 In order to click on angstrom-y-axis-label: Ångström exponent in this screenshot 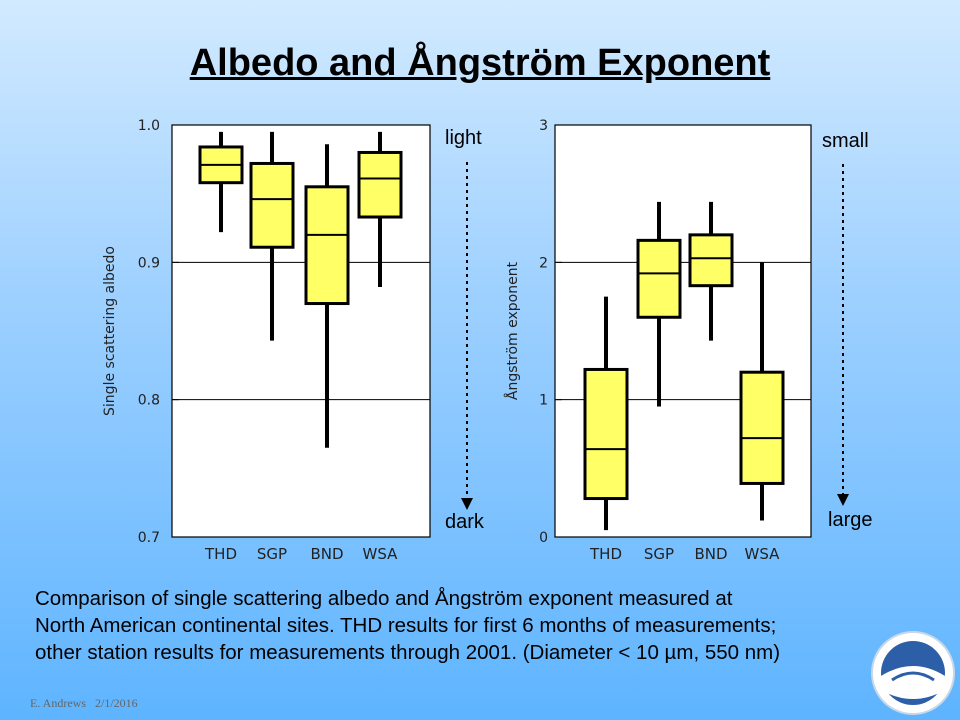, I will do `click(512, 330)`.